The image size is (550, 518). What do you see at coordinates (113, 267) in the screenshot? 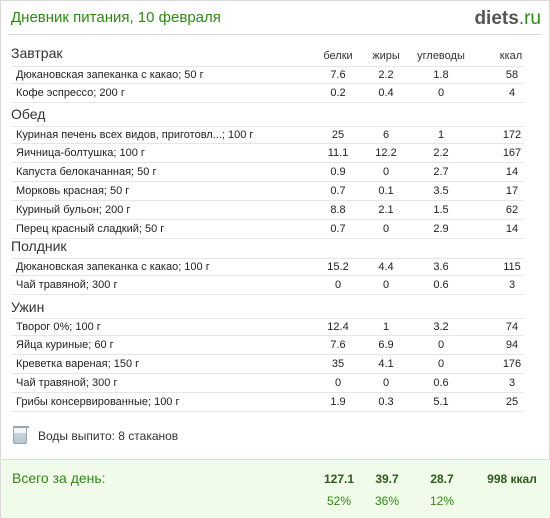
I see `food-name: Дюкановская запеканка с какао; 100 г` at bounding box center [113, 267].